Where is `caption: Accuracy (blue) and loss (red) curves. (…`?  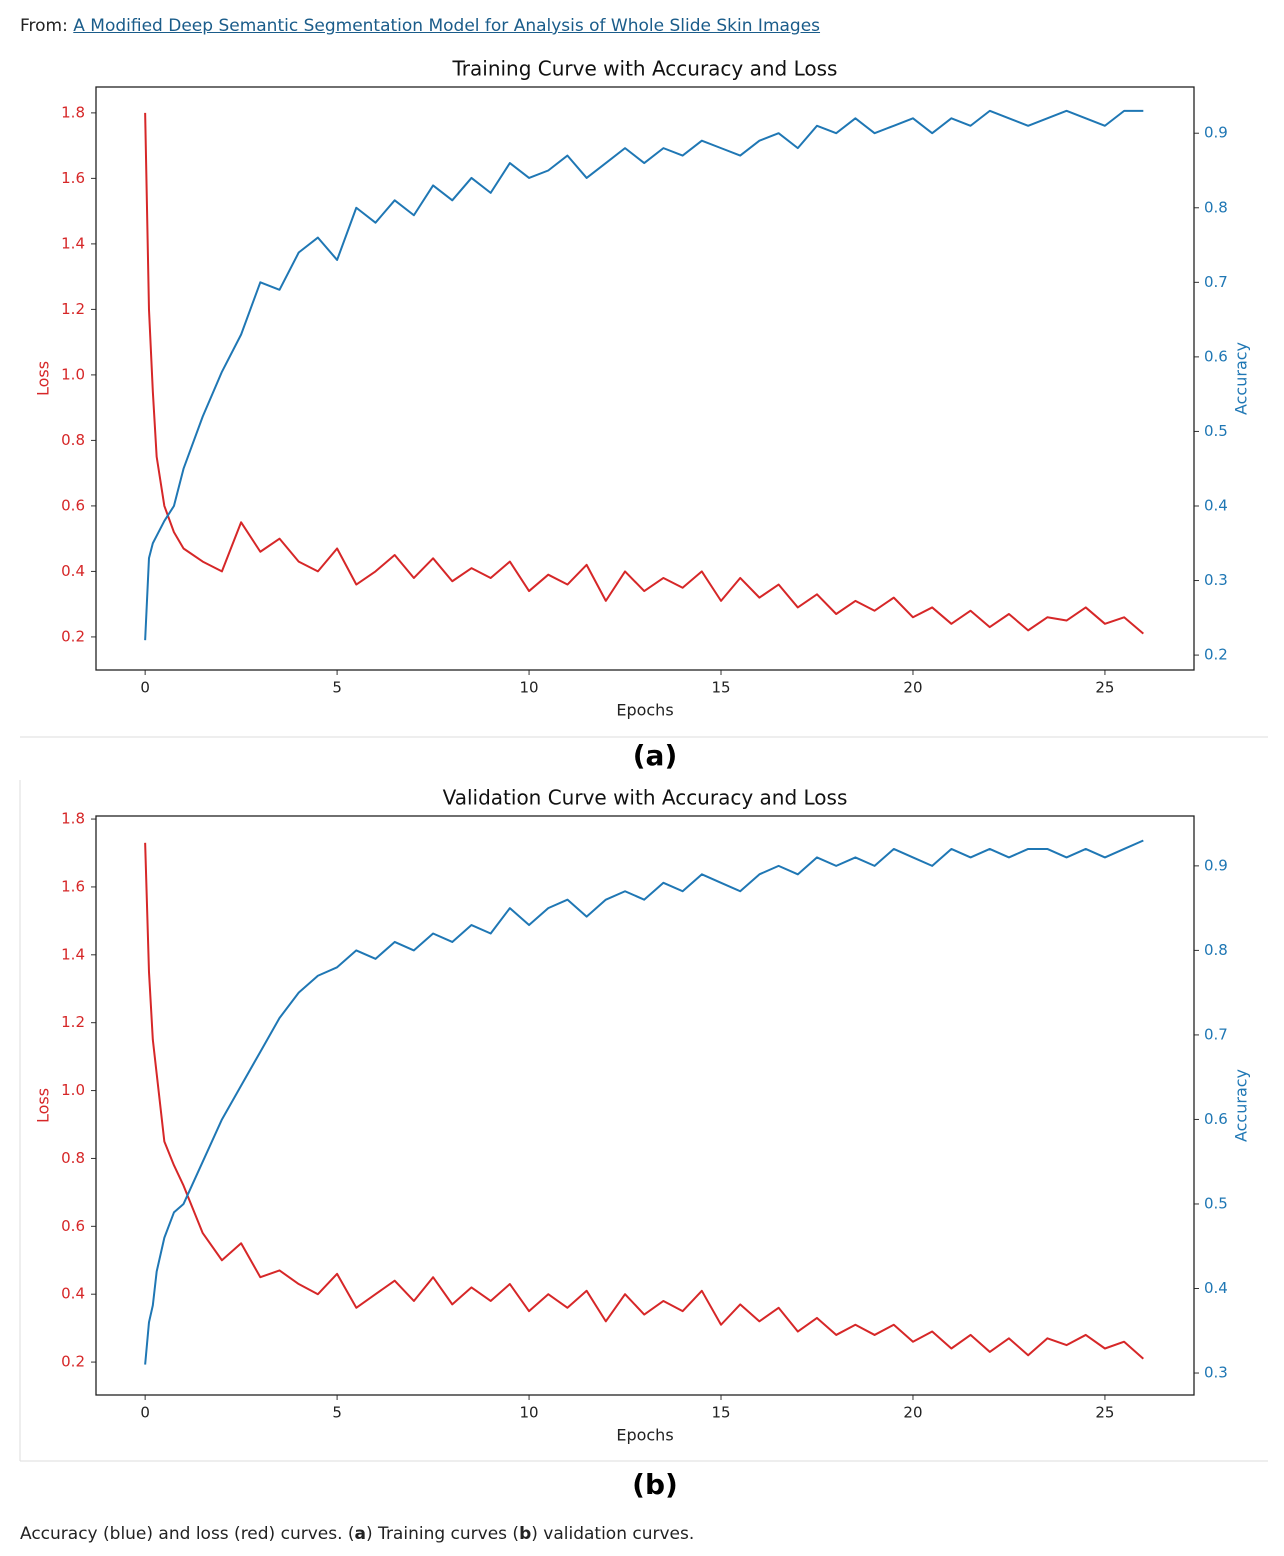
caption: Accuracy (blue) and loss (red) curves. (… is located at coordinates (357, 1534).